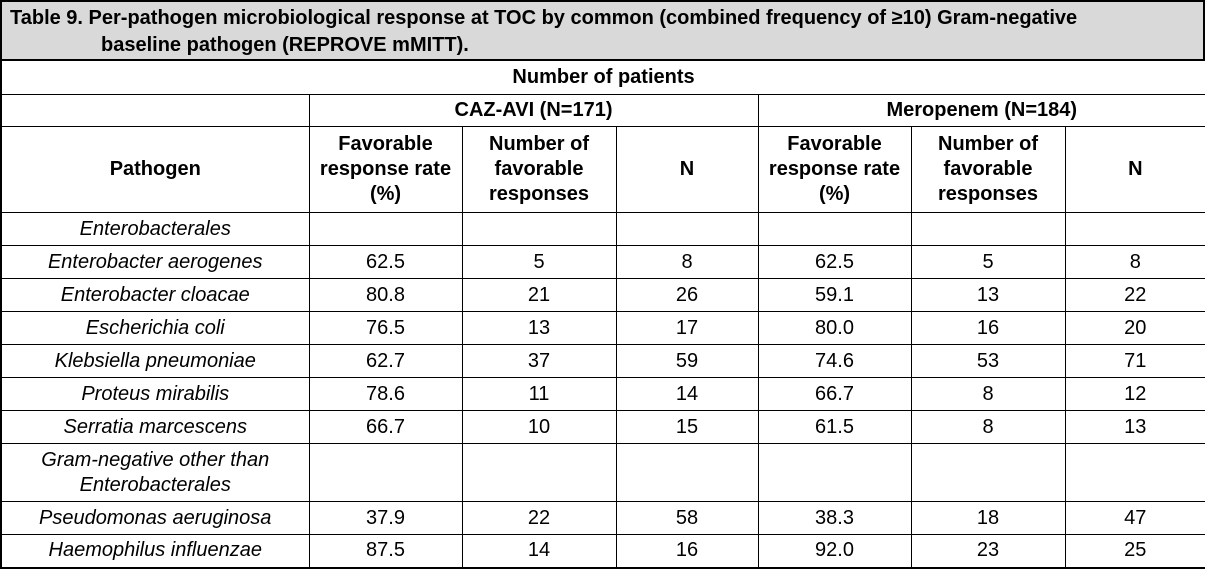  Describe the element at coordinates (1134, 518) in the screenshot. I see `value-cell: 47` at that location.